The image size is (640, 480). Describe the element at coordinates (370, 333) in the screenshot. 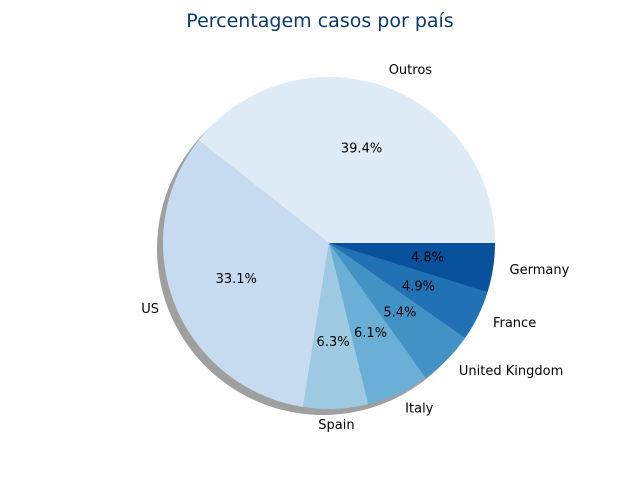

I see `pct-label-italy: 6.1%` at that location.